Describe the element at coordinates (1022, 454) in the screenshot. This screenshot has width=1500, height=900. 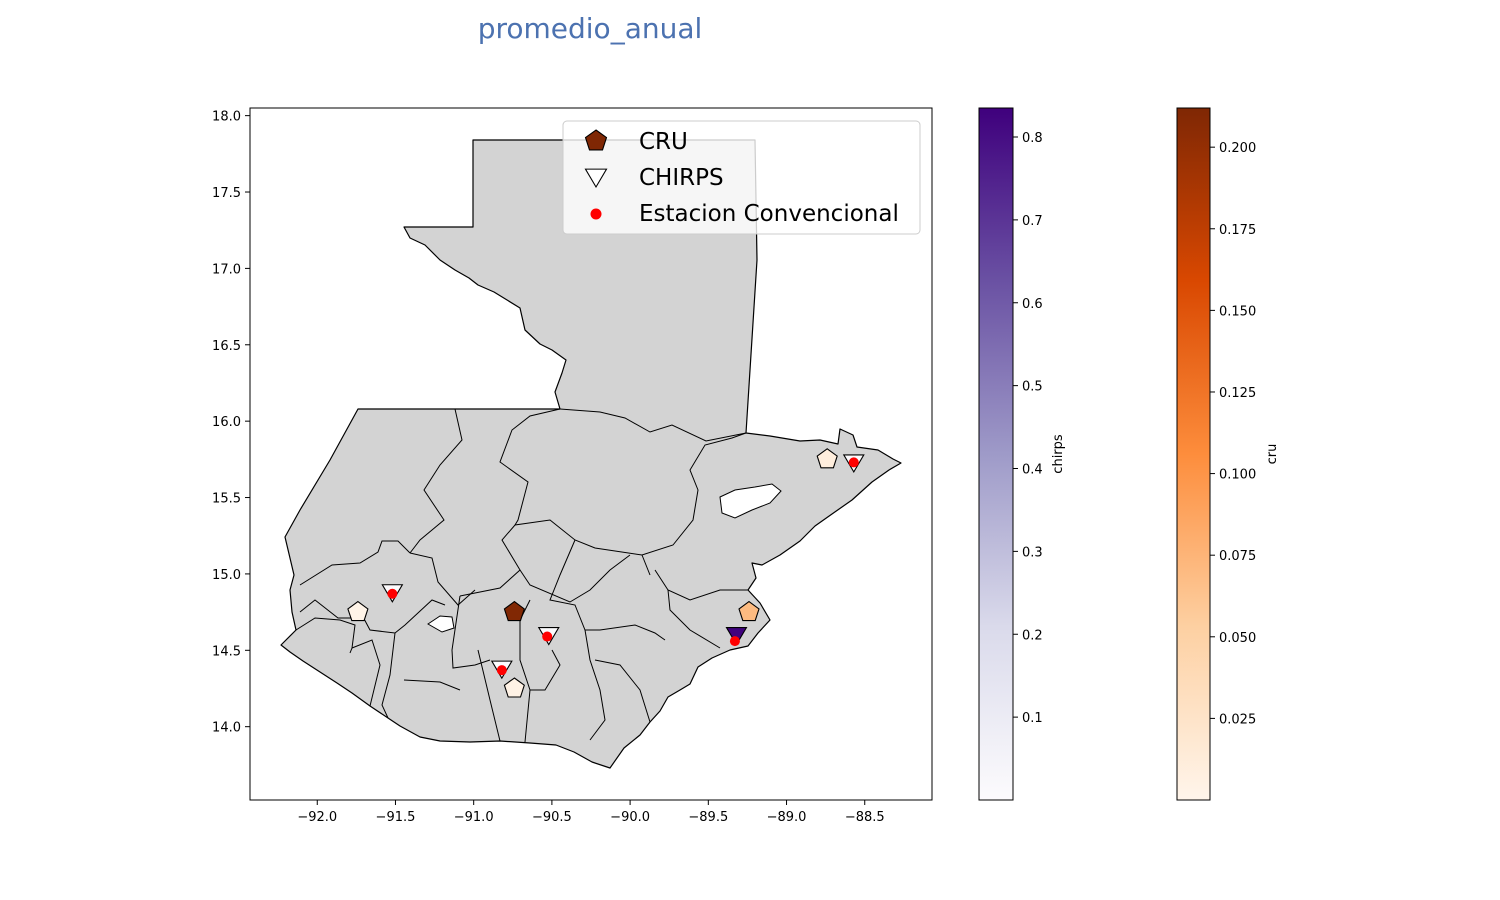
I see `colorbar-chirps: 0.1 0.2 0.3 0.4 0.5 0.6 0.7 0.8 chirps` at that location.